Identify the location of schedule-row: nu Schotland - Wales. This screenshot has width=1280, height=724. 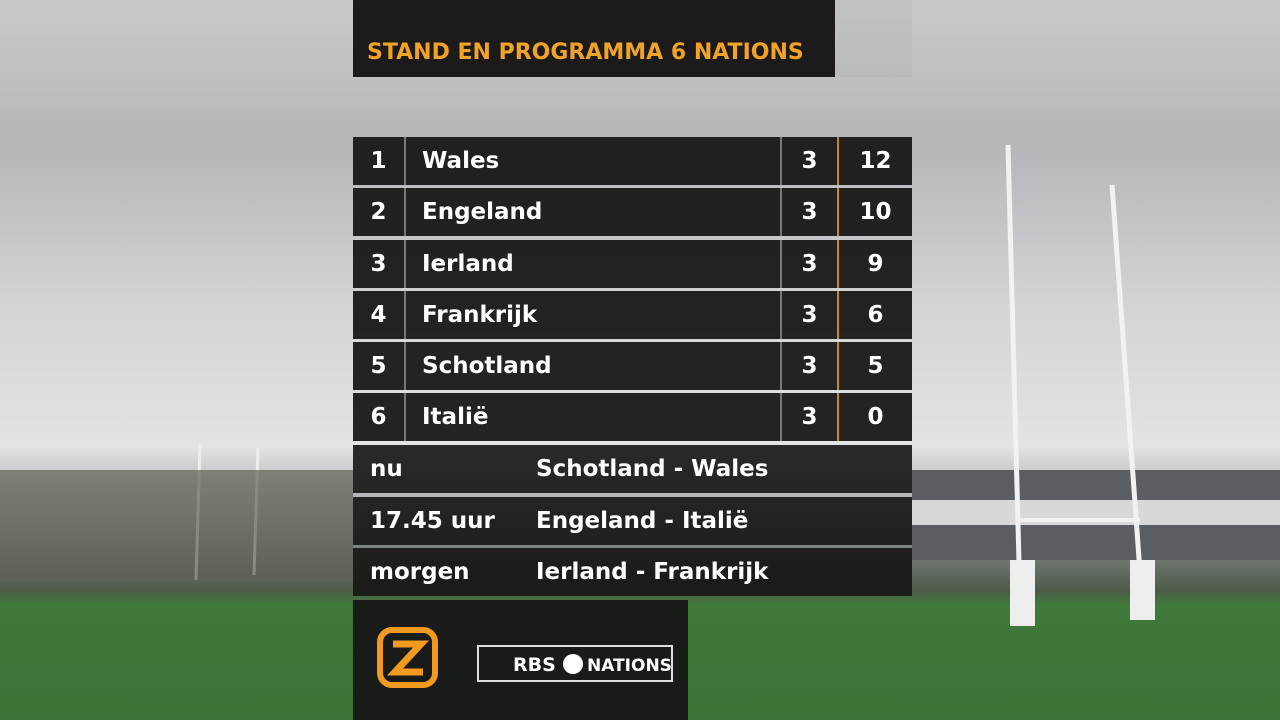
(632, 469).